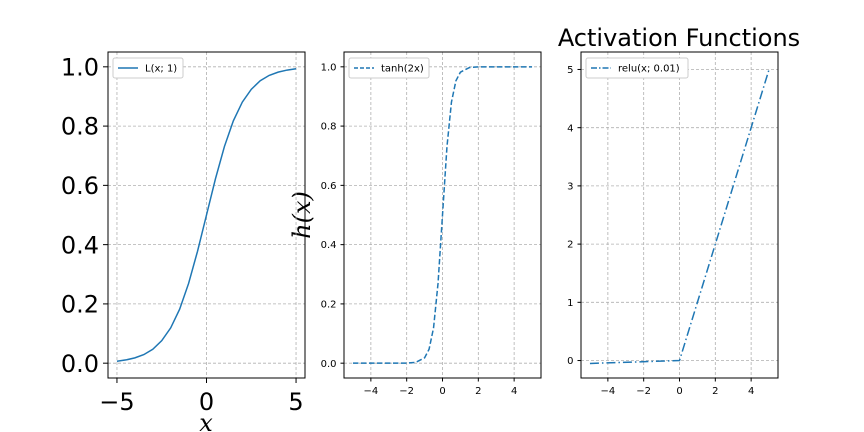 The image size is (864, 432). I want to click on legend-1: L(x; 1), so click(148, 68).